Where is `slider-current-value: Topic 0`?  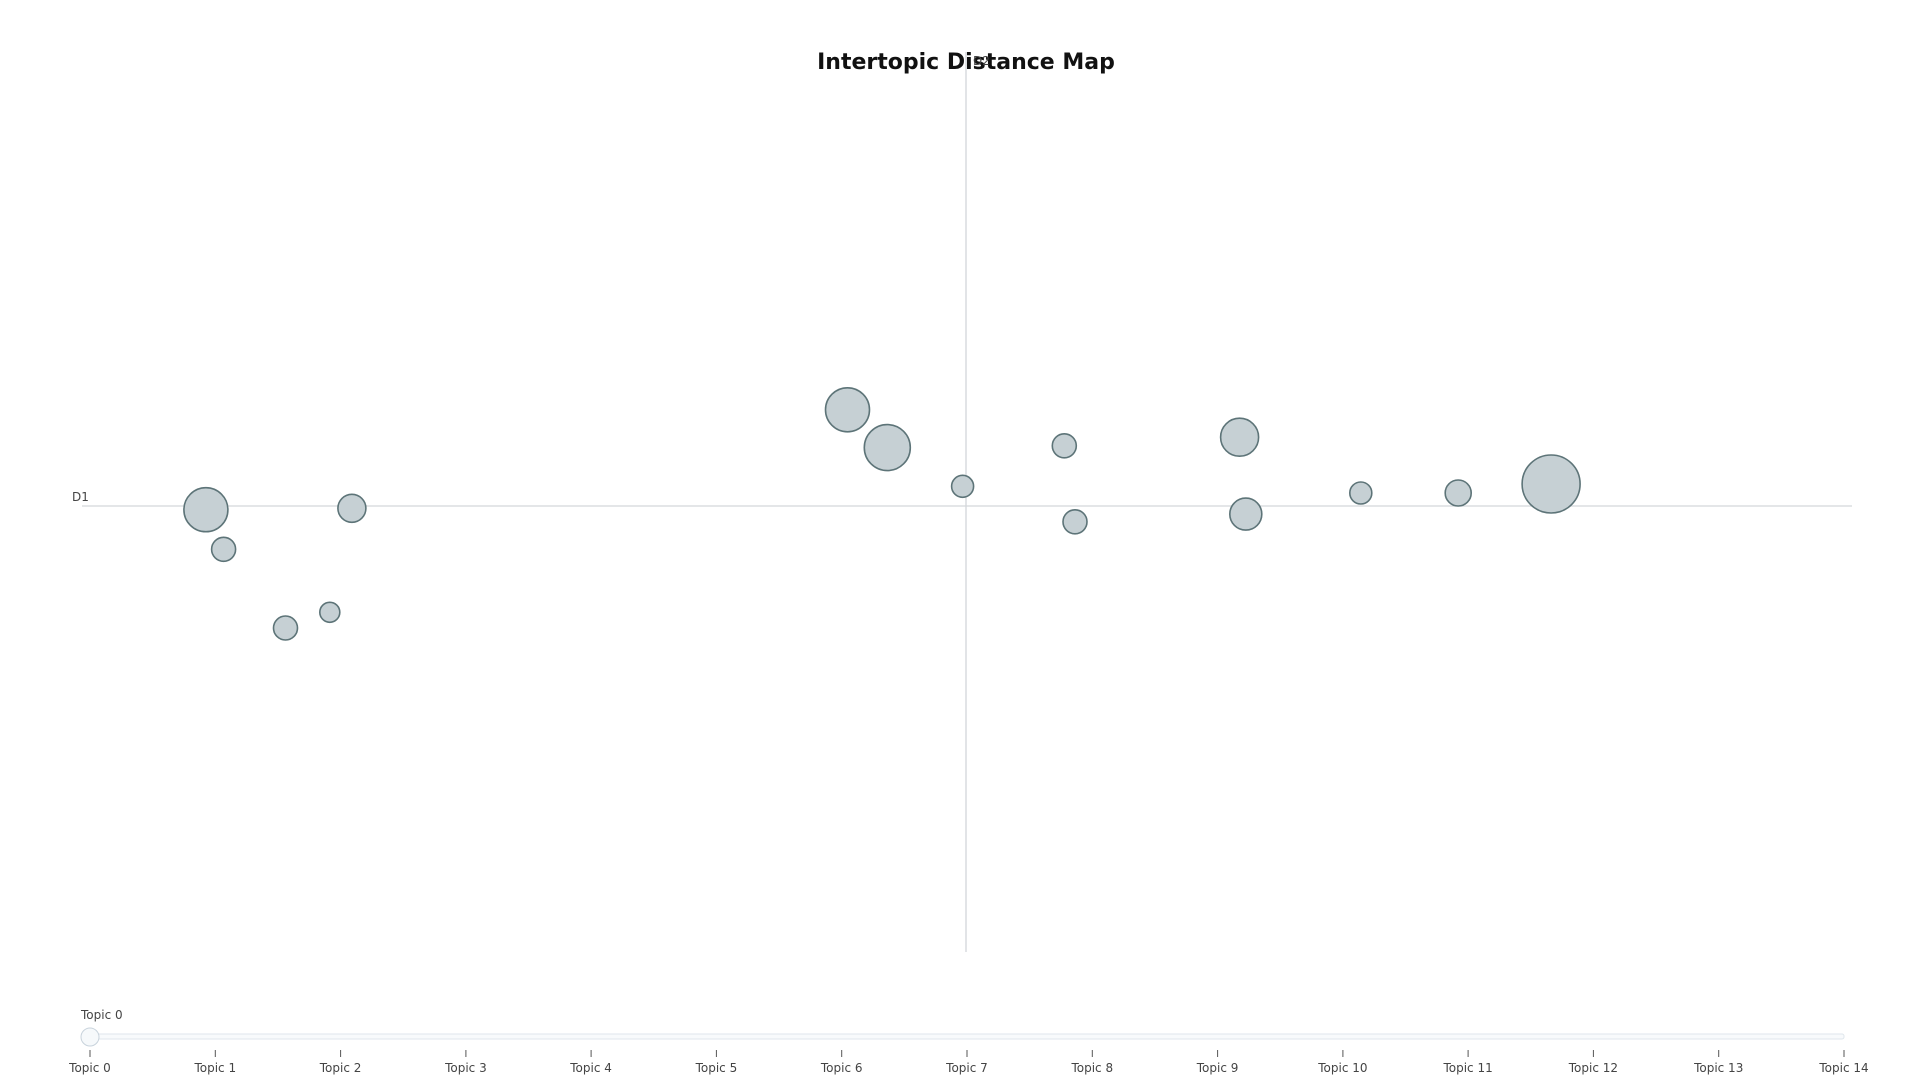 slider-current-value: Topic 0 is located at coordinates (101, 1015).